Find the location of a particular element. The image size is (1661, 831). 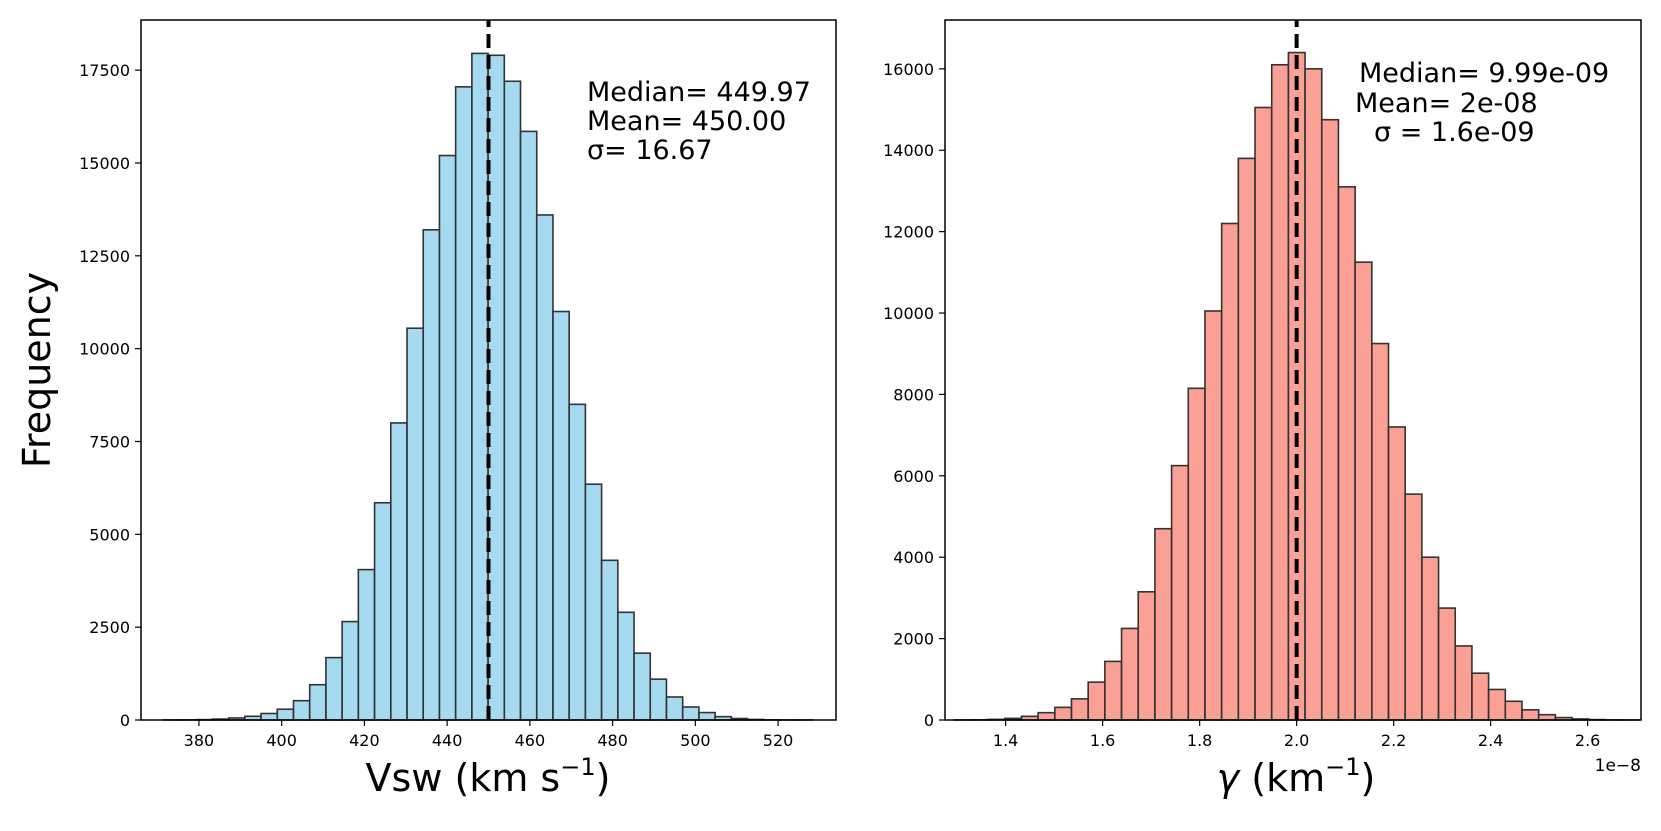

vsw-x-ticks: 380 400 420 440 460 480 500 520 is located at coordinates (489, 735).